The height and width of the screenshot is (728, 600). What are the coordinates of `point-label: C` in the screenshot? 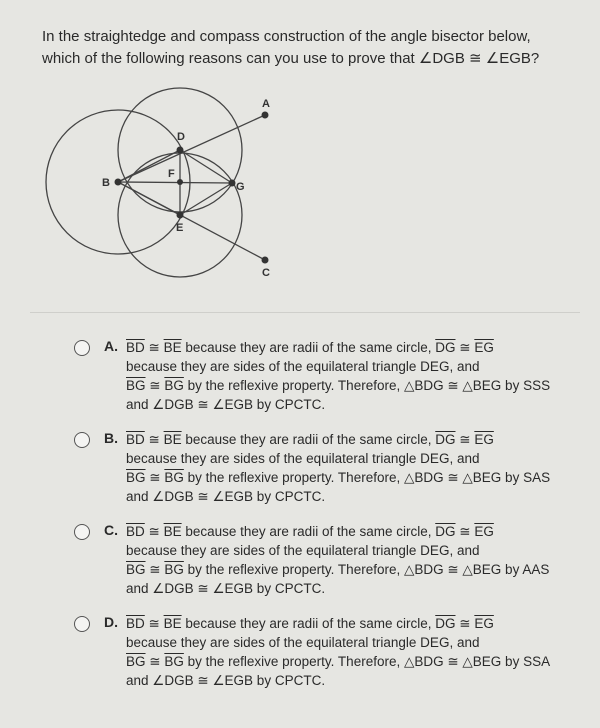 It's located at (266, 273).